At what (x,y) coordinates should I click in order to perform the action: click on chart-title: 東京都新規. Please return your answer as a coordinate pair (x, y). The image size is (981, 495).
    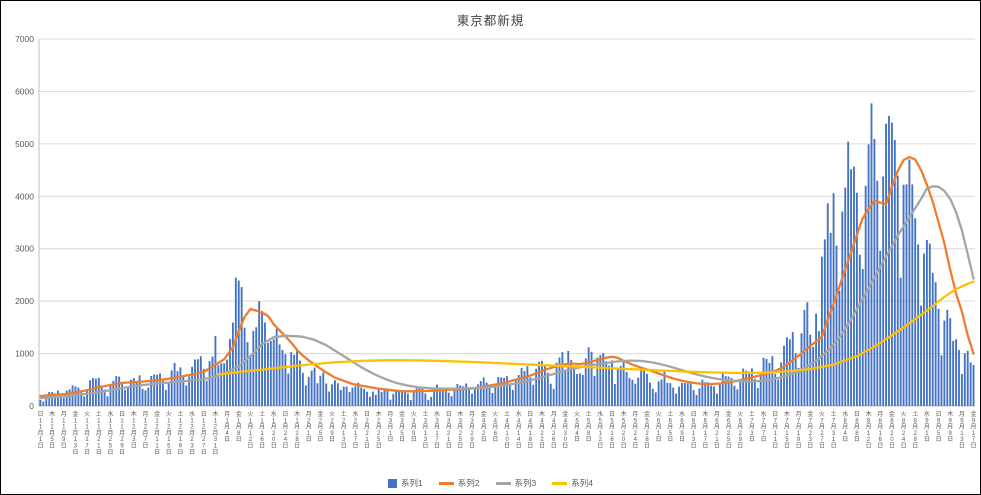
    Looking at the image, I should click on (490, 21).